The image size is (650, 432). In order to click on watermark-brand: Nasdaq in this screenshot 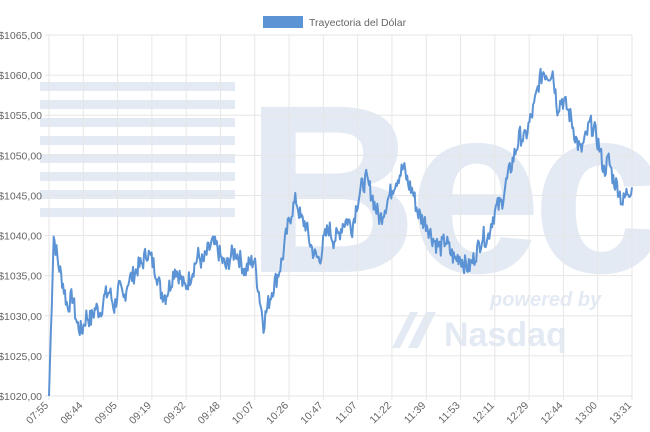, I will do `click(505, 335)`.